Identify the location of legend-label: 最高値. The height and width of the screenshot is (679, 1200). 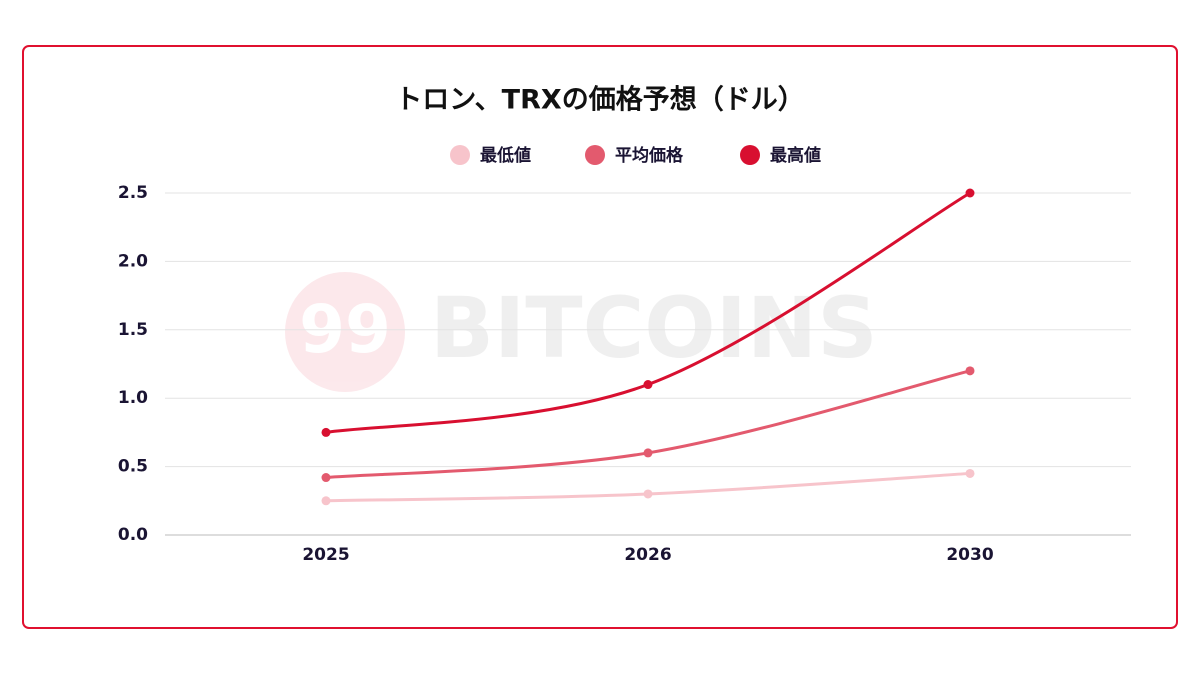
(795, 155).